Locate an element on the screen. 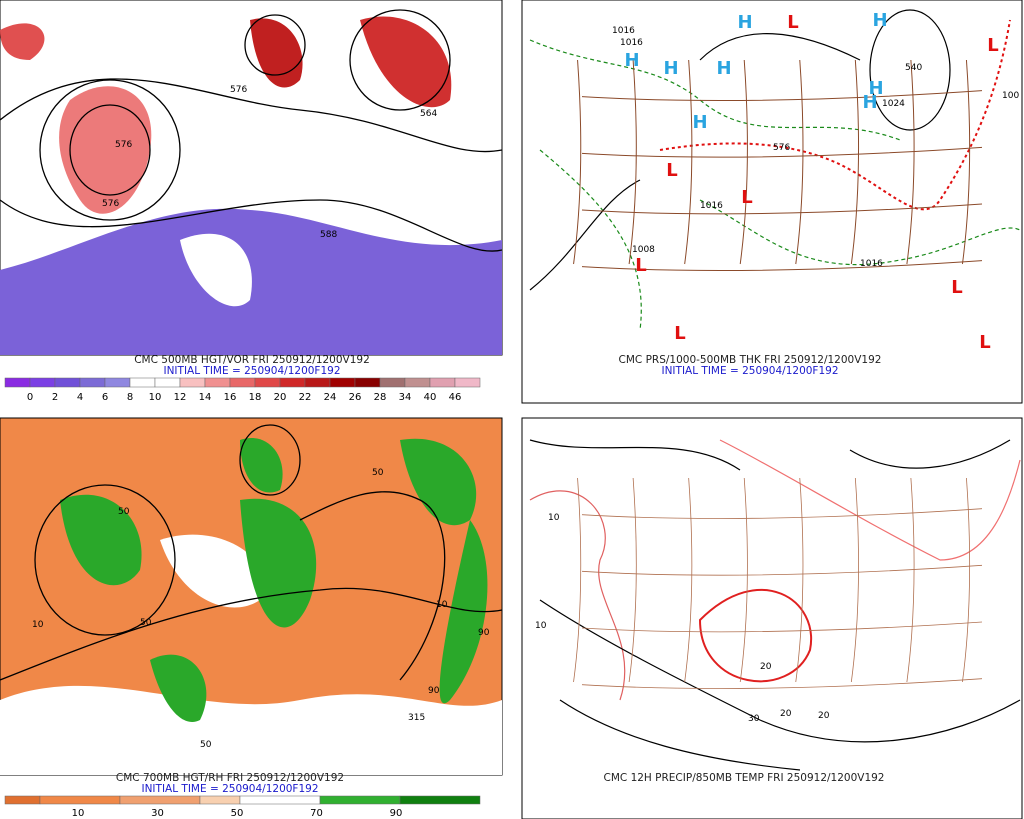 This screenshot has height=819, width=1024. panel-caption: CMC 700MB HGT/RH FRI 250912/1200V192 is located at coordinates (230, 778).